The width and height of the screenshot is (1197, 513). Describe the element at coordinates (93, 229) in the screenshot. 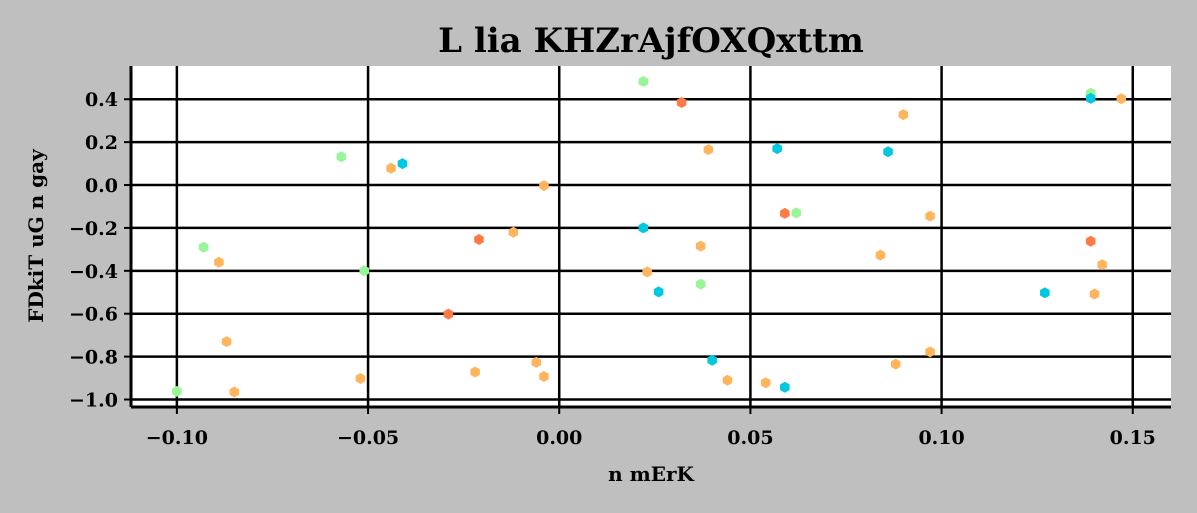

I see `y-tick-label: −0.2` at that location.